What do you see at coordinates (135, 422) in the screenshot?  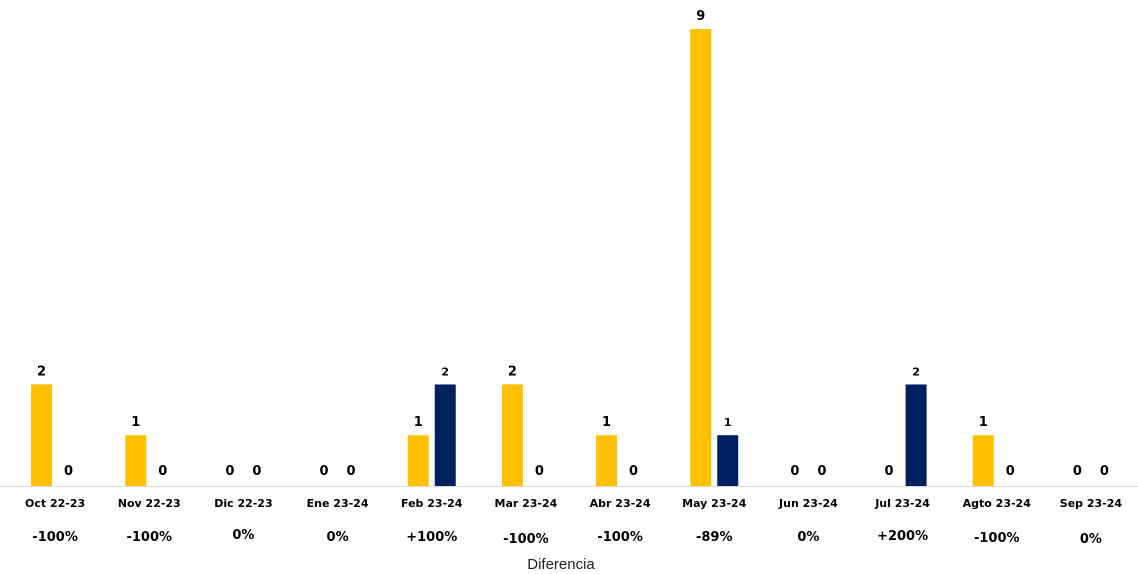 I see `data-label-series1-1: 1` at bounding box center [135, 422].